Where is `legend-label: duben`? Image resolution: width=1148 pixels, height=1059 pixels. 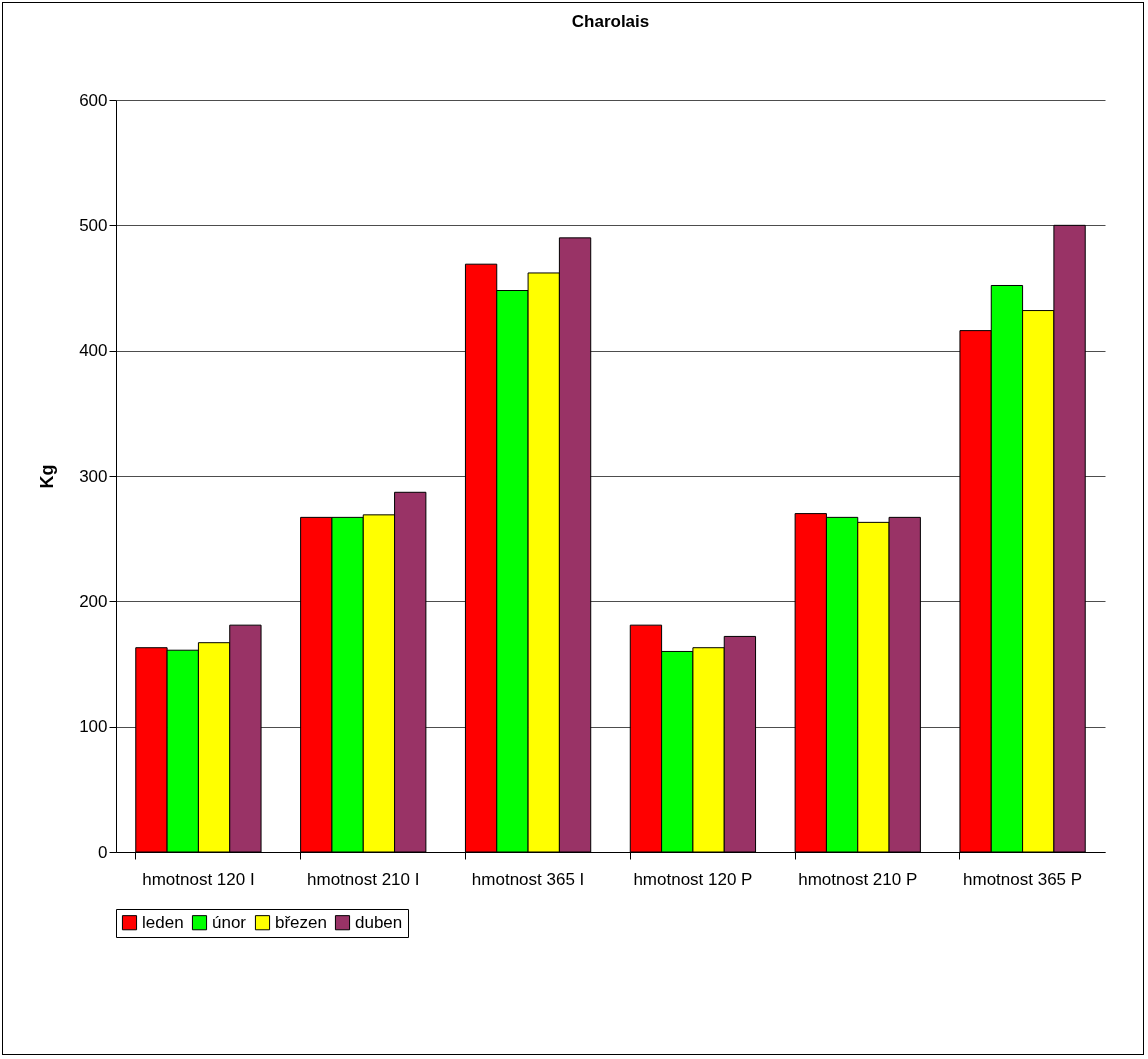 legend-label: duben is located at coordinates (379, 922).